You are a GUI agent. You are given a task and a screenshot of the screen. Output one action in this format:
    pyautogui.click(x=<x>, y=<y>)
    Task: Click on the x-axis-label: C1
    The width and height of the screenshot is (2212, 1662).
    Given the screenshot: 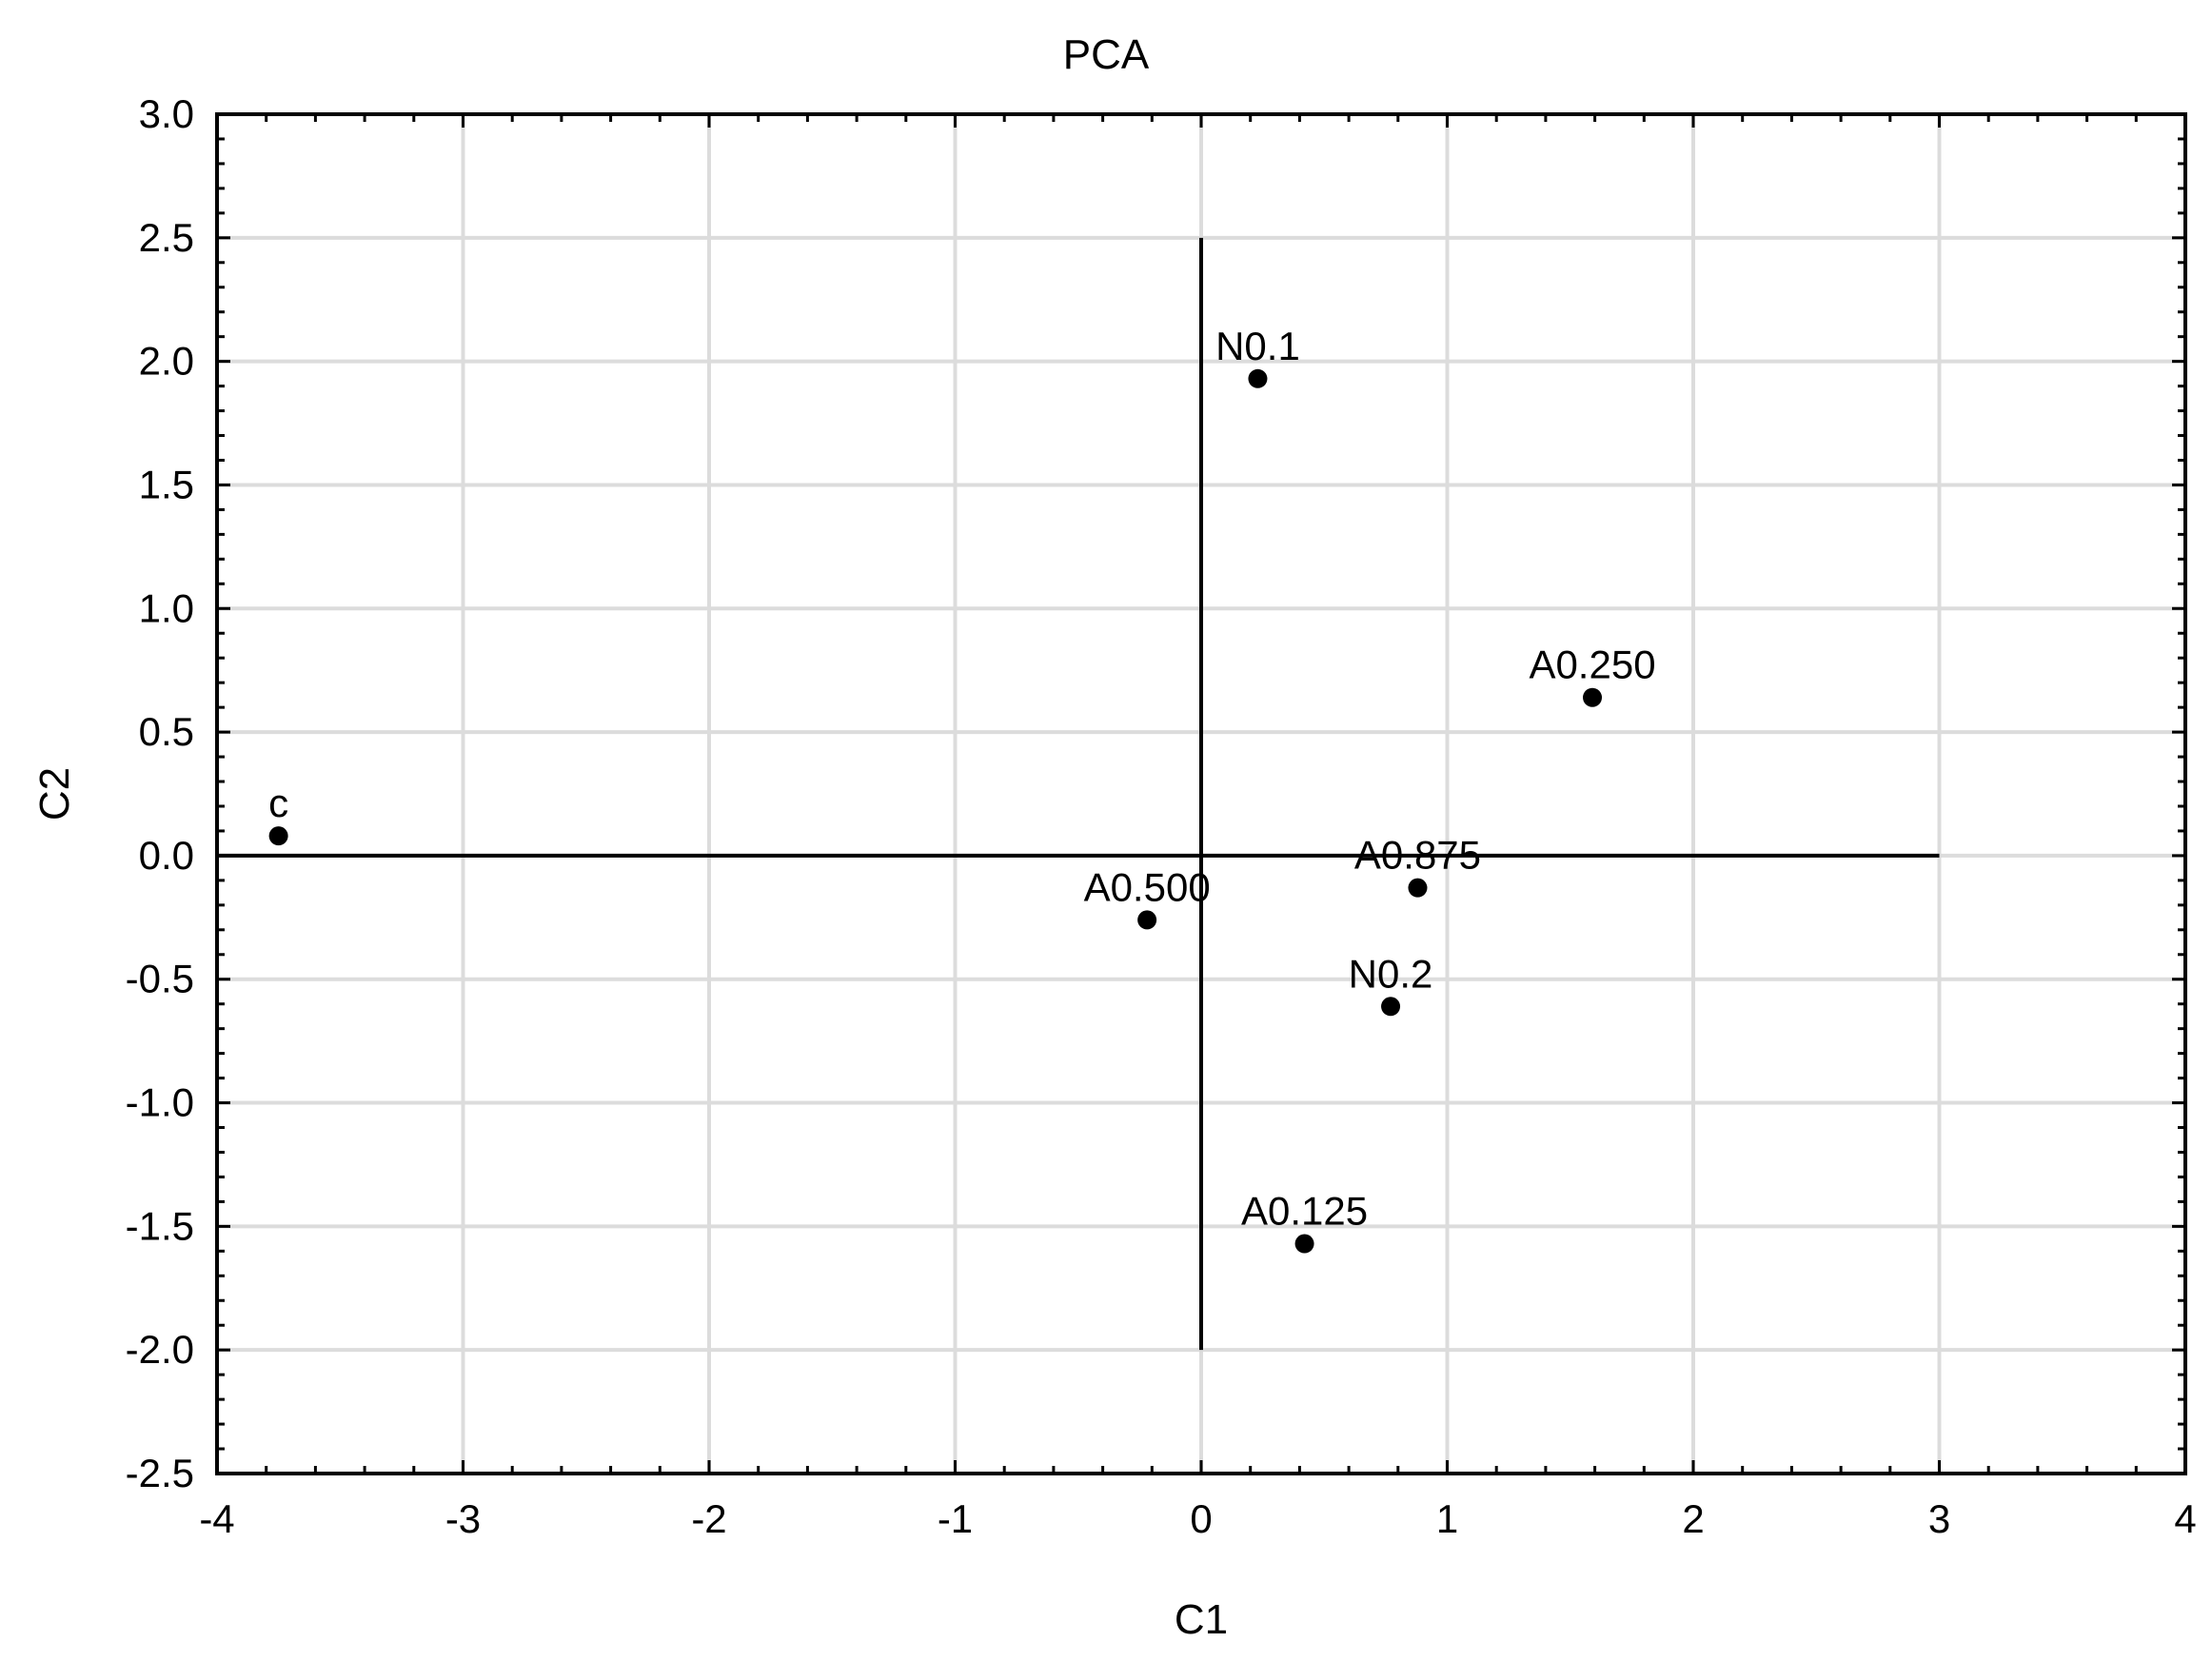 What is the action you would take?
    pyautogui.click(x=1201, y=1619)
    